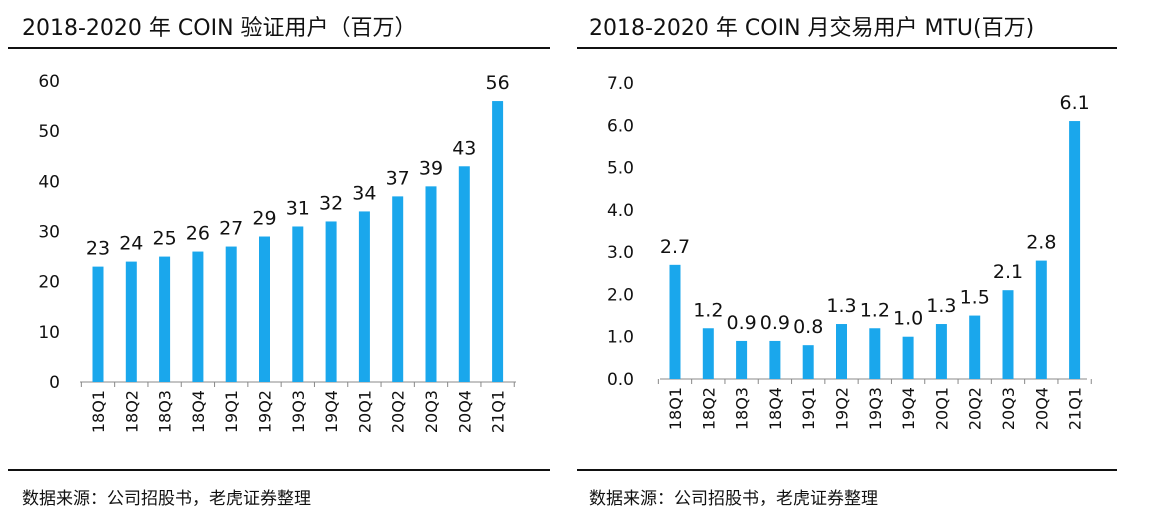 This screenshot has height=520, width=1152. What do you see at coordinates (49, 233) in the screenshot?
I see `y-tick-label: 30` at bounding box center [49, 233].